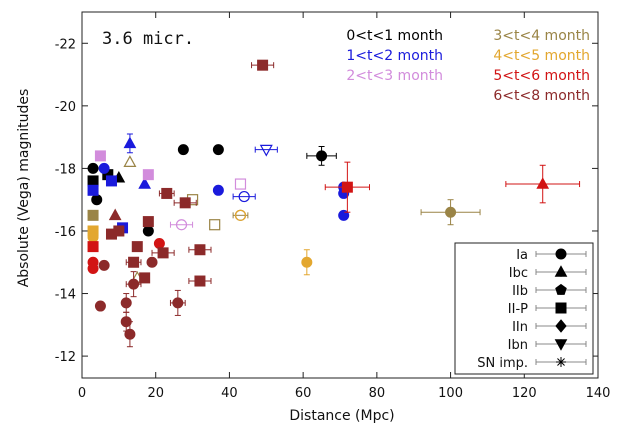 This screenshot has width=624, height=432. What do you see at coordinates (65, 295) in the screenshot?
I see `y-tick-label: -14` at bounding box center [65, 295].